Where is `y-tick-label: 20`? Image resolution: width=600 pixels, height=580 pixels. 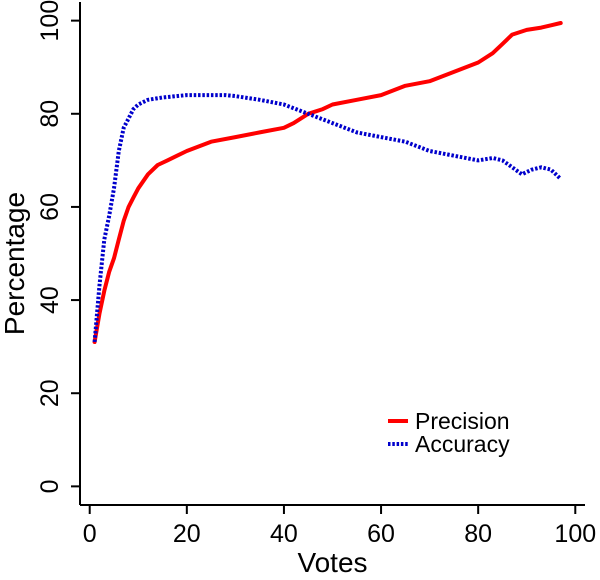 y-tick-label: 20 is located at coordinates (50, 393).